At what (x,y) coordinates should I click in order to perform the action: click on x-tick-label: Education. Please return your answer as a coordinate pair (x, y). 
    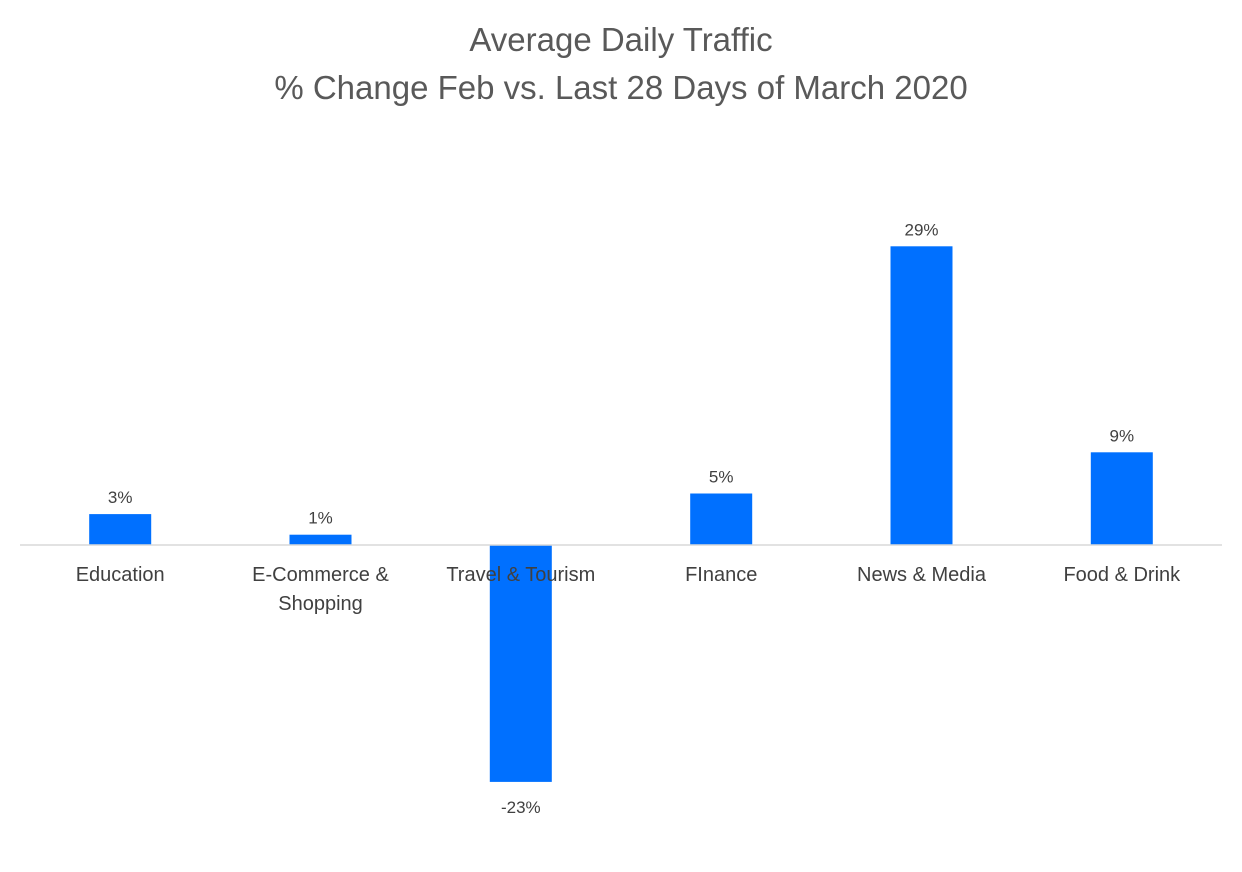
    Looking at the image, I should click on (120, 575).